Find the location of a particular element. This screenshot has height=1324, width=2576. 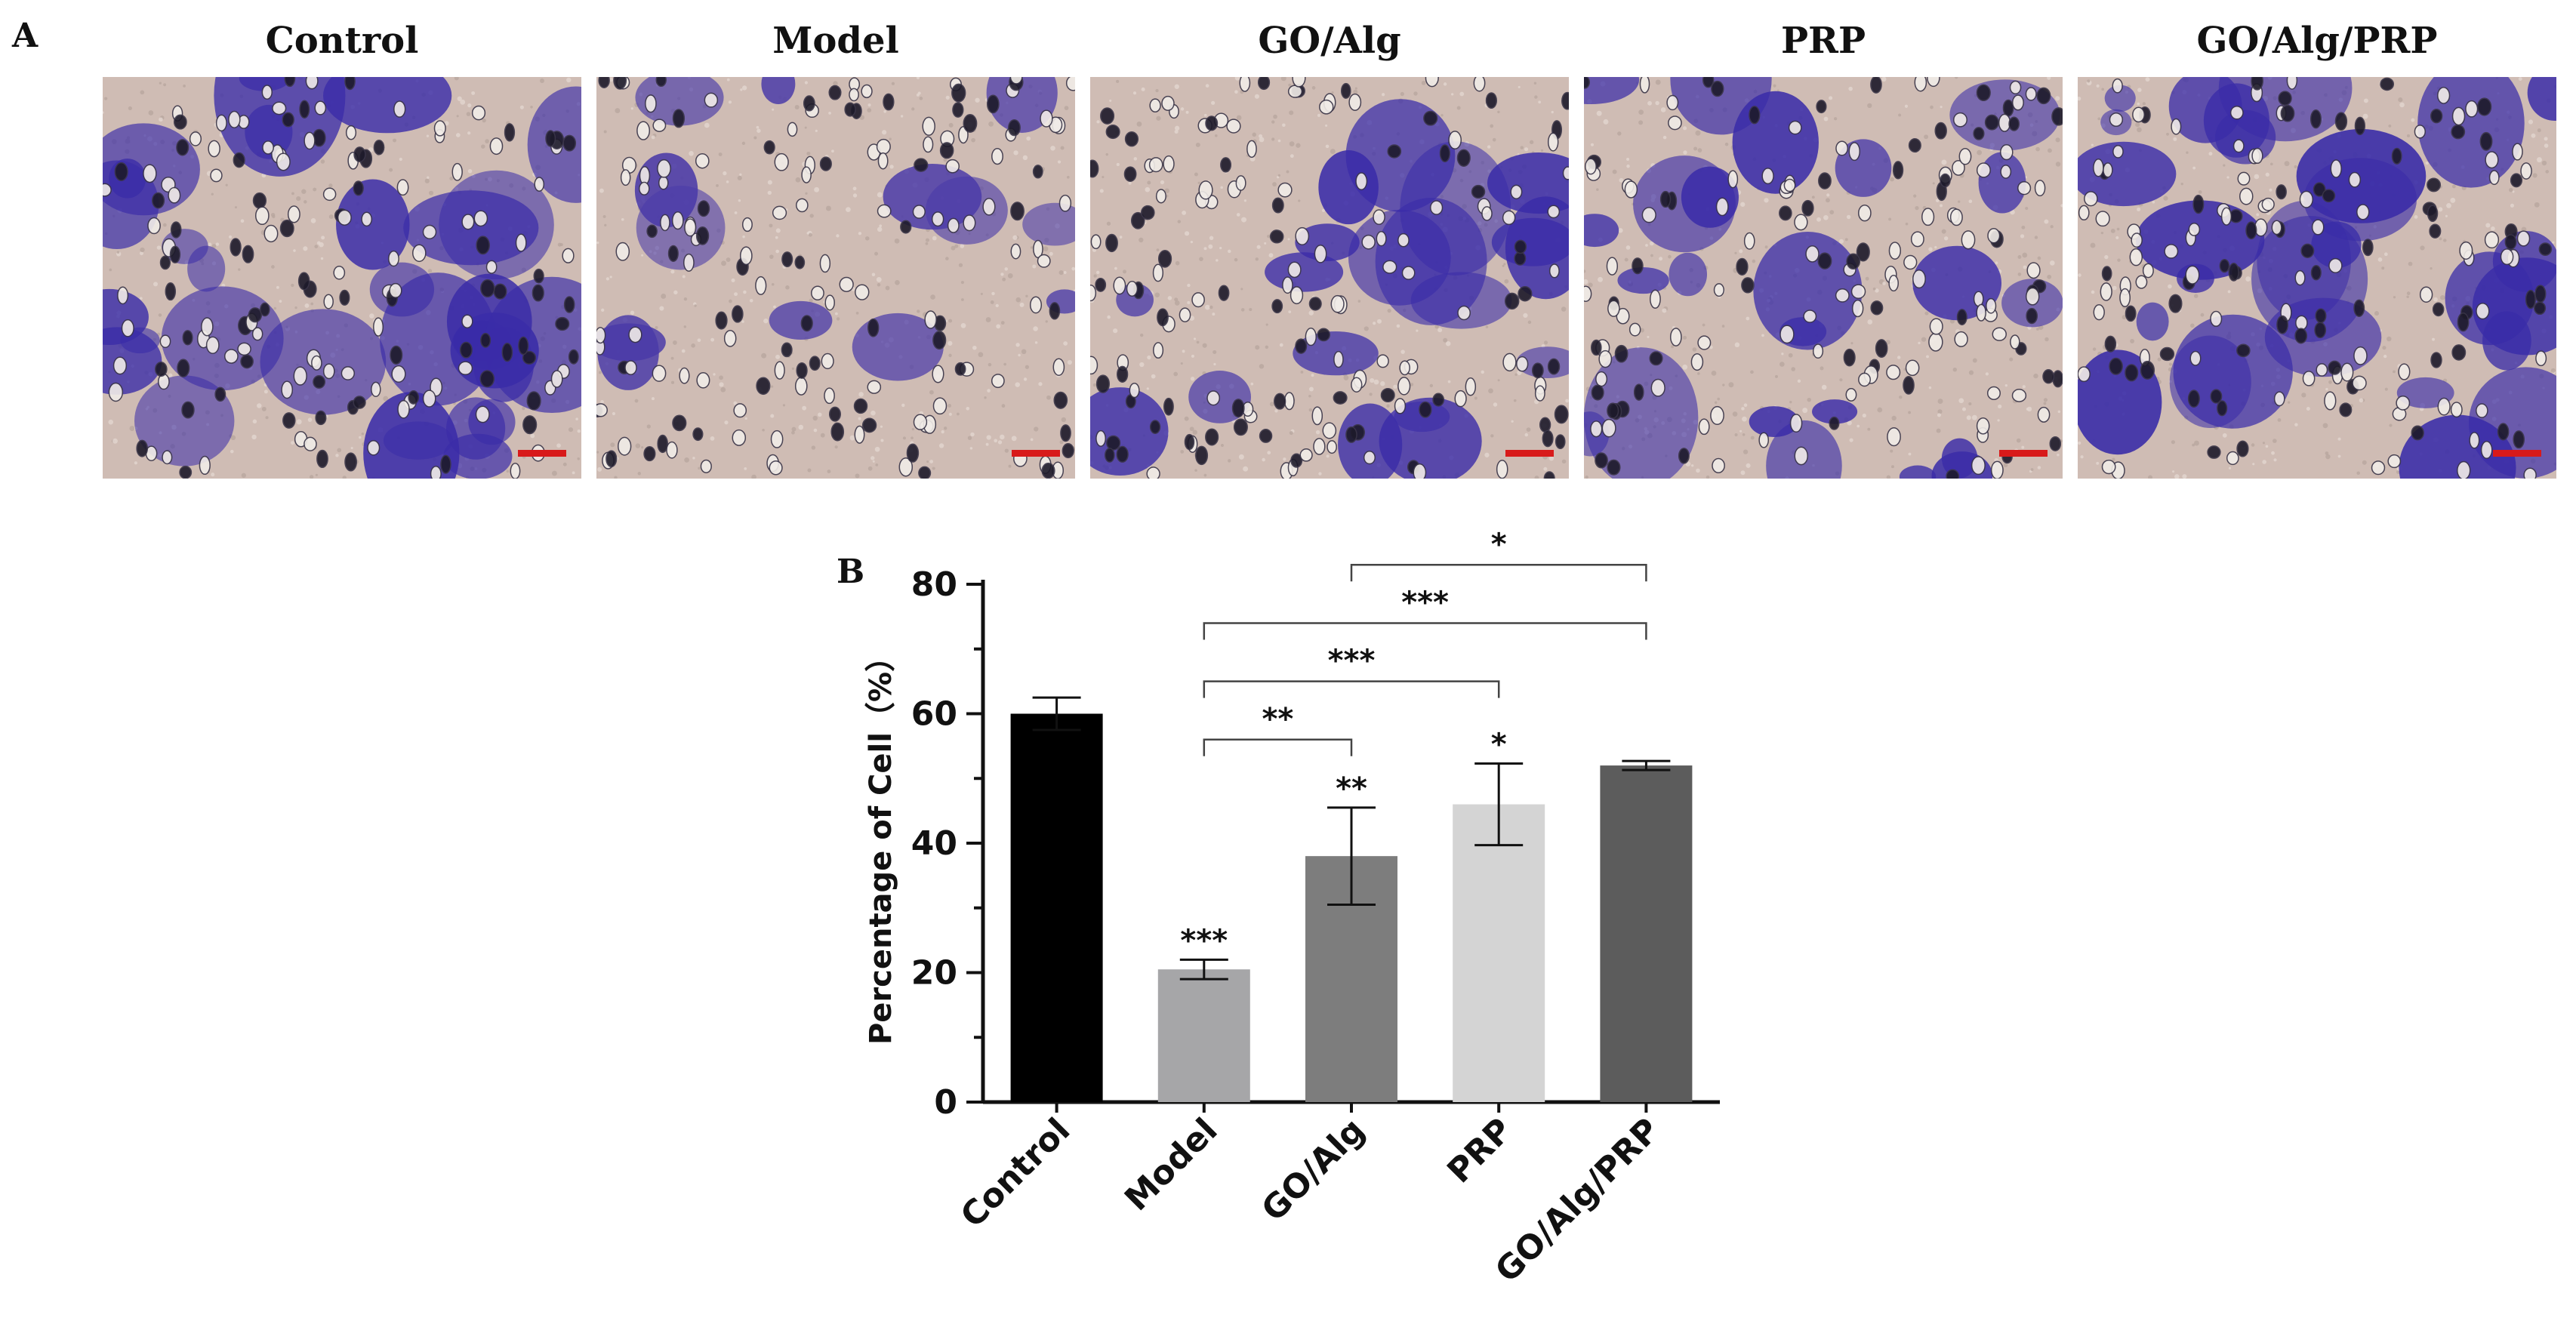

micrograph-title: GO/Alg/PRP is located at coordinates (2317, 41).